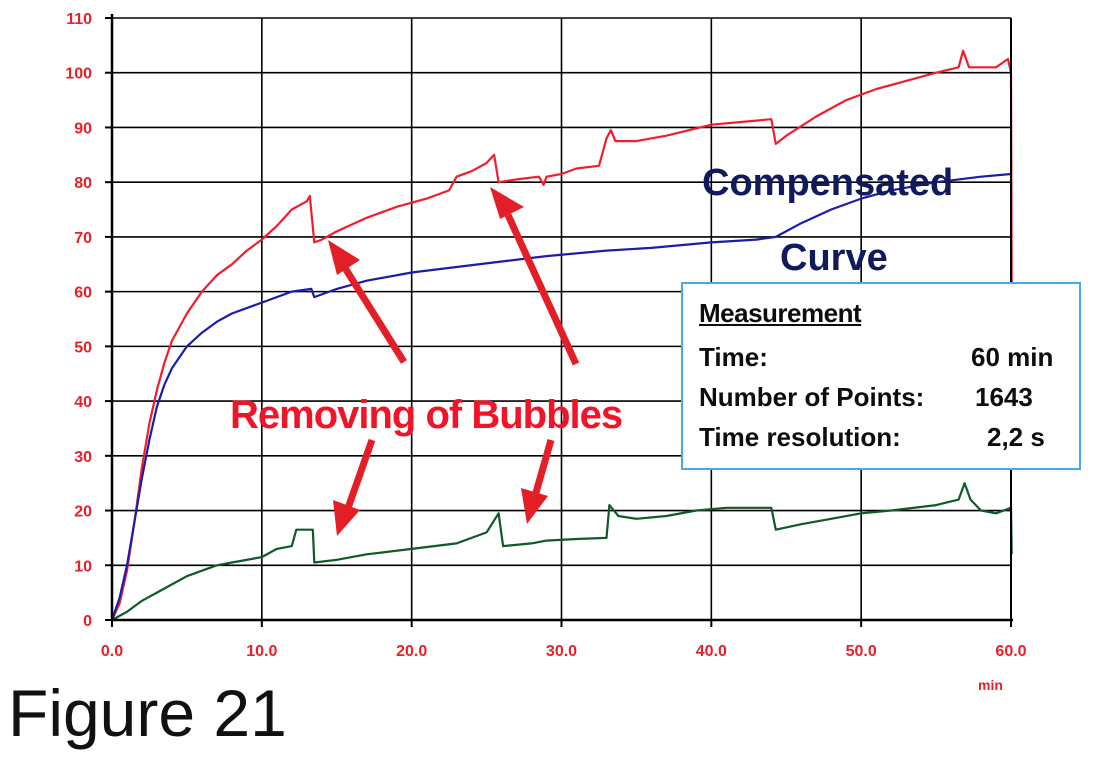 The width and height of the screenshot is (1111, 774). What do you see at coordinates (562, 551) in the screenshot?
I see `series-line-lower` at bounding box center [562, 551].